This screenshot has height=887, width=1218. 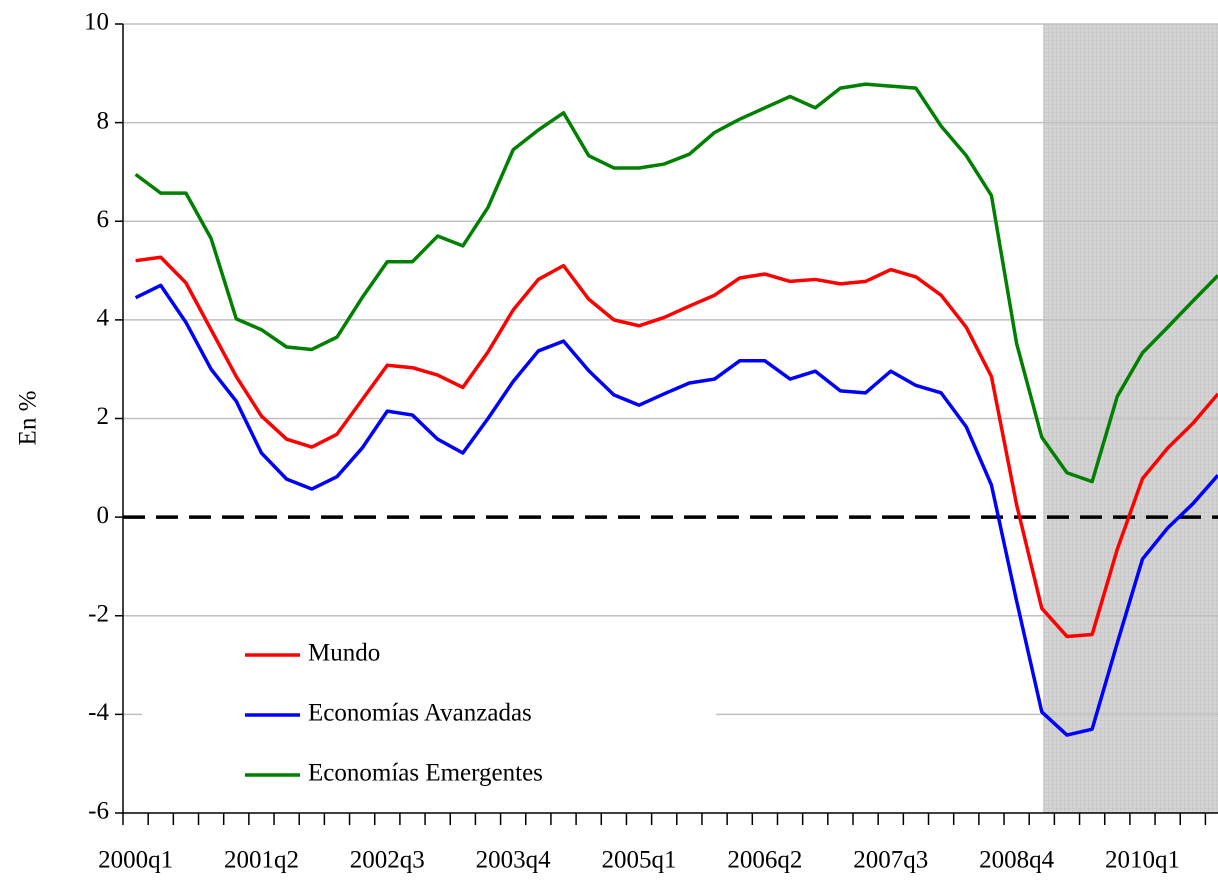 What do you see at coordinates (639, 860) in the screenshot?
I see `x-tick-label: 2005q1` at bounding box center [639, 860].